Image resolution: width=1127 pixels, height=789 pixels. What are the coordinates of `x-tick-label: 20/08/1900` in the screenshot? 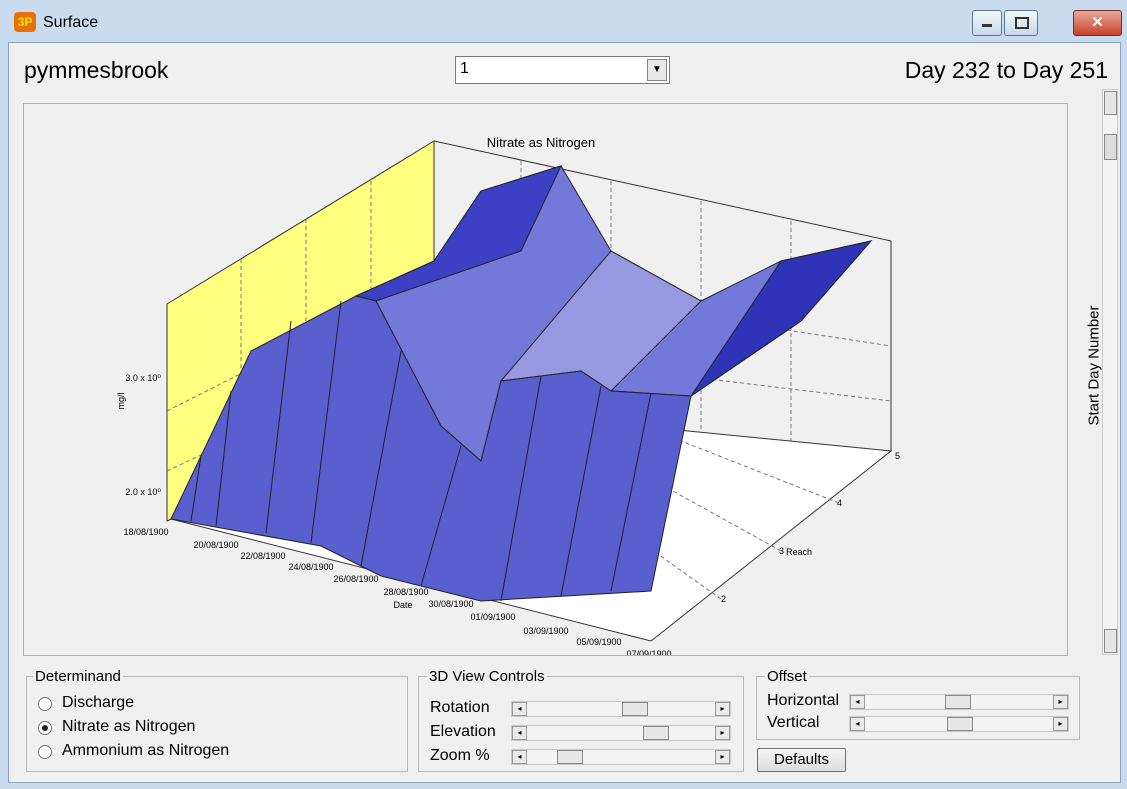 It's located at (215, 545).